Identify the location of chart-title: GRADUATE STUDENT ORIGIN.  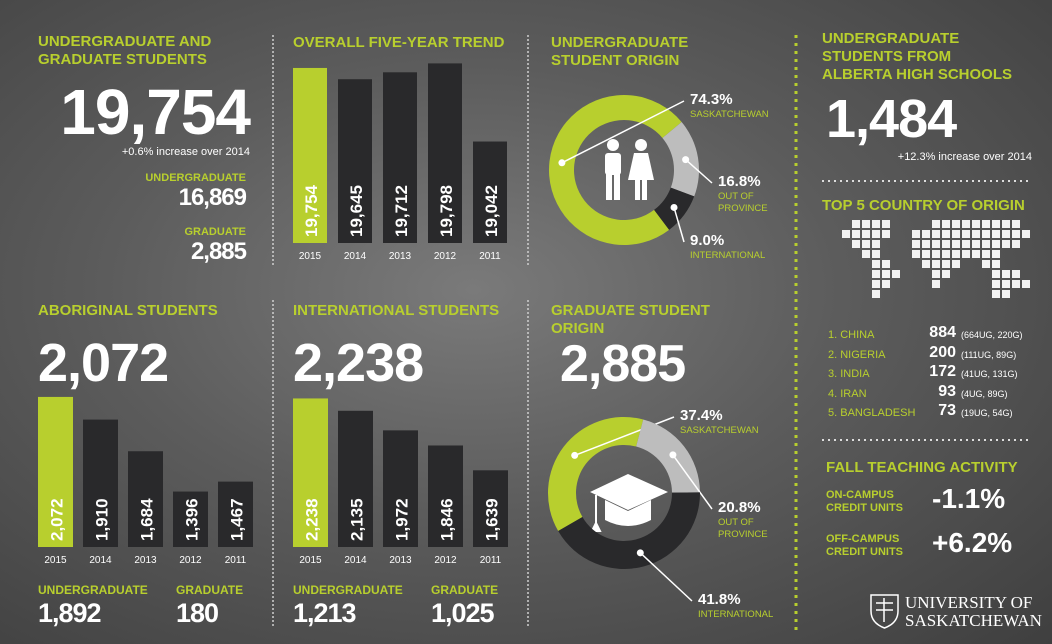
(630, 319).